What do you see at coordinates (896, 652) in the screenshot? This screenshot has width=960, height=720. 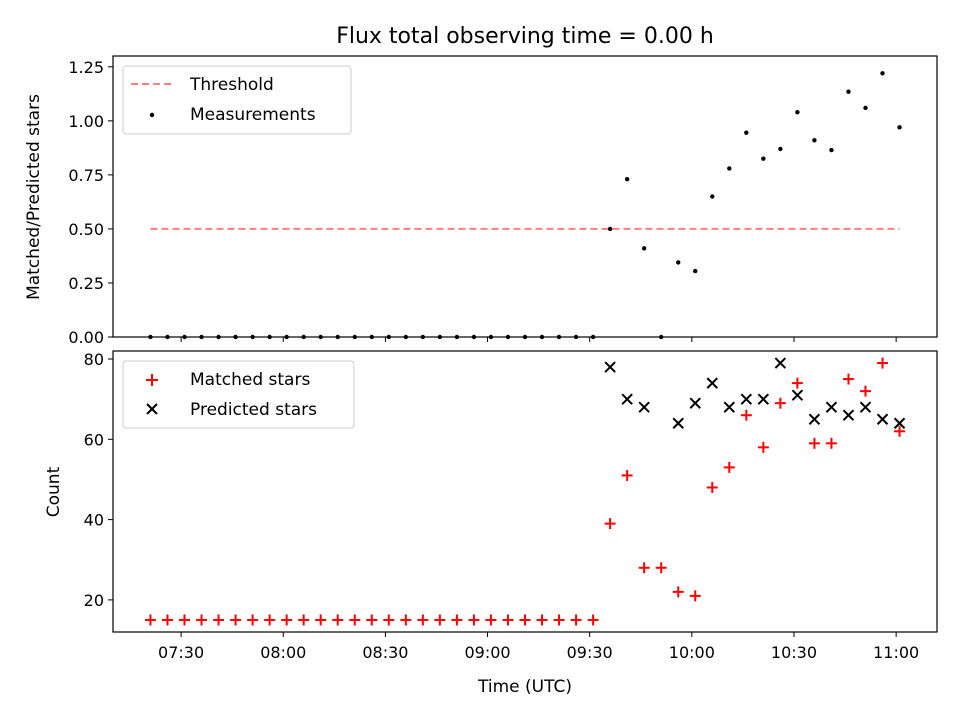 I see `bottom-xtick-label: 11:00` at bounding box center [896, 652].